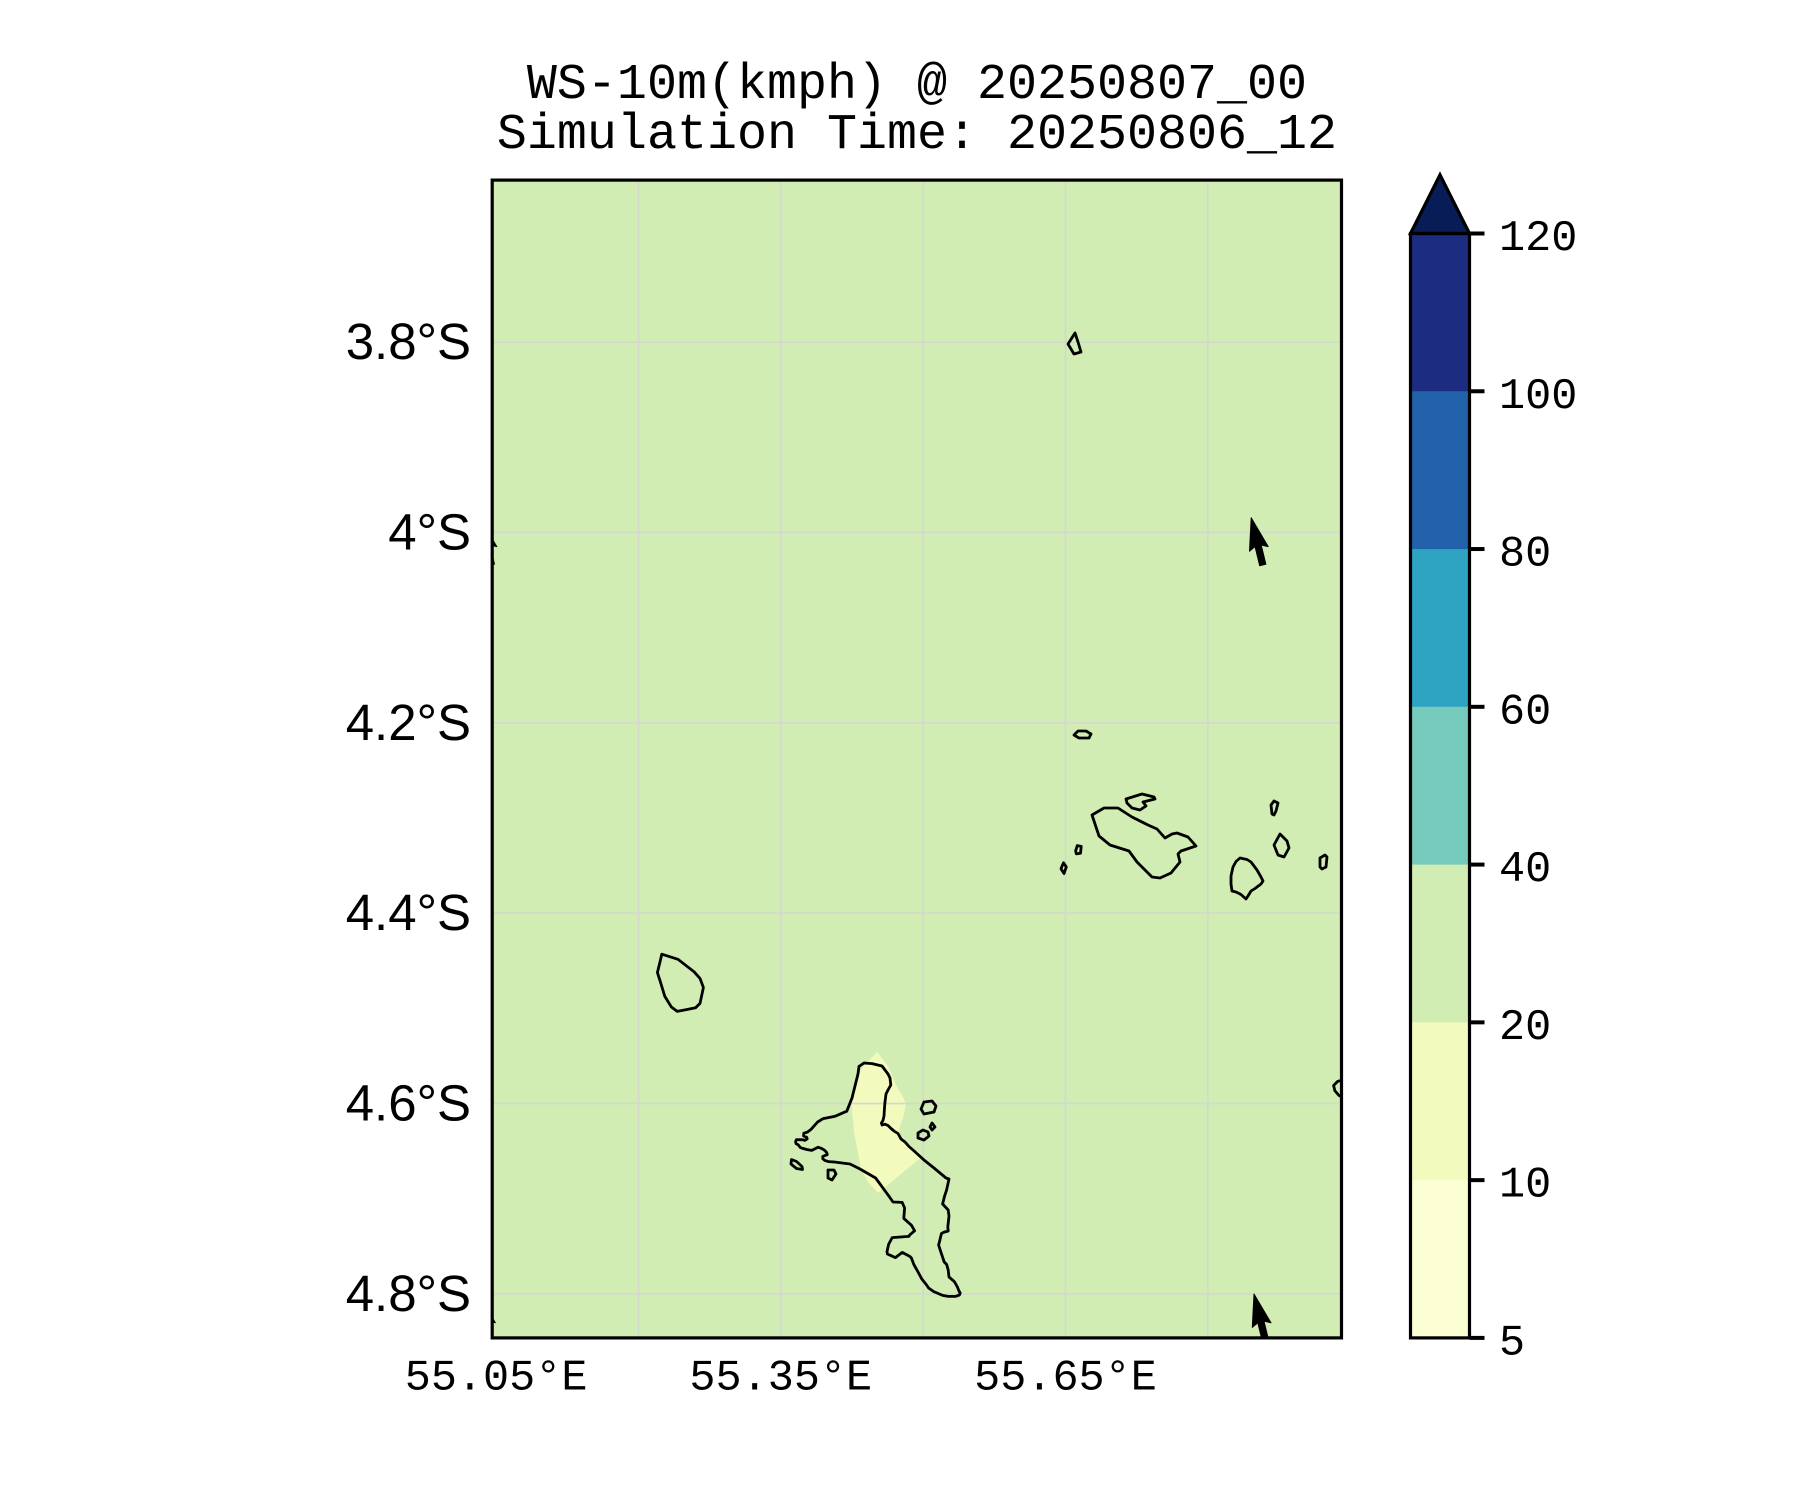 This screenshot has width=1800, height=1500. What do you see at coordinates (1538, 397) in the screenshot?
I see `svg-text: 100` at bounding box center [1538, 397].